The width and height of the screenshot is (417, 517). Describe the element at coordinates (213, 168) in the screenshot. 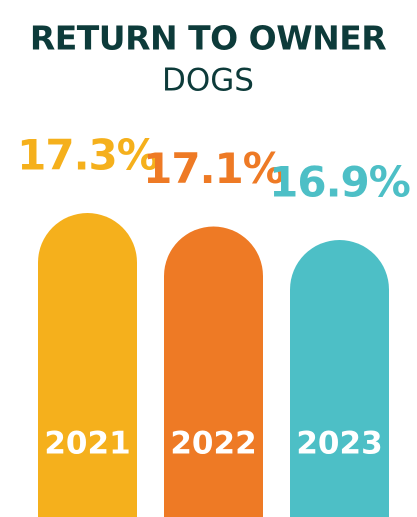

I see `value-label: 17.1%` at that location.